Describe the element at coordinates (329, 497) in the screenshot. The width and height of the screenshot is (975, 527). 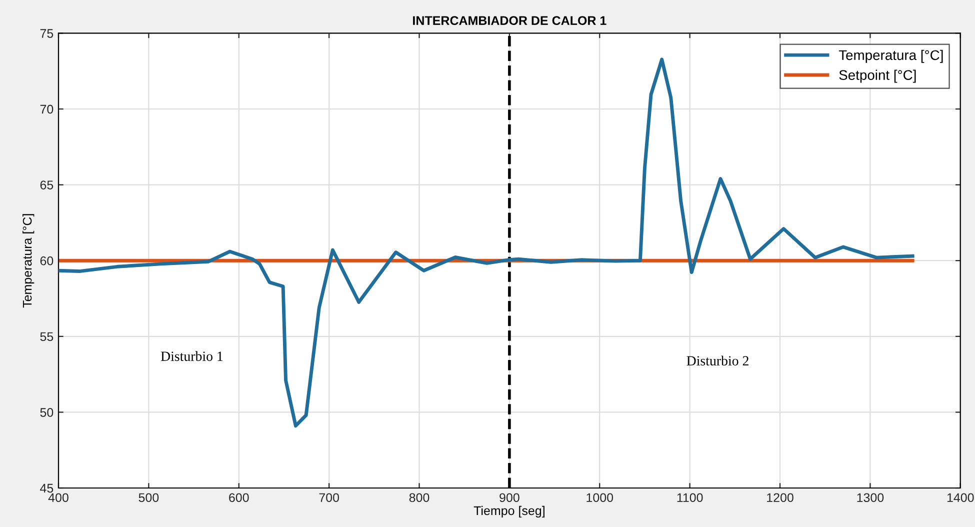
I see `x-tick-label: 700` at that location.